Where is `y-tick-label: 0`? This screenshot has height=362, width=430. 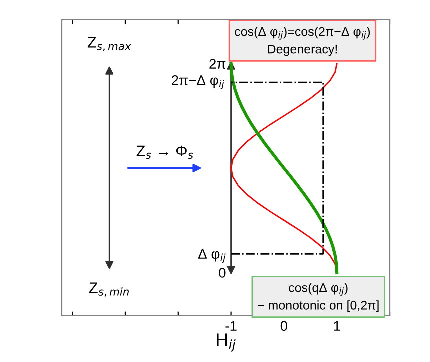 y-tick-label: 0 is located at coordinates (222, 273).